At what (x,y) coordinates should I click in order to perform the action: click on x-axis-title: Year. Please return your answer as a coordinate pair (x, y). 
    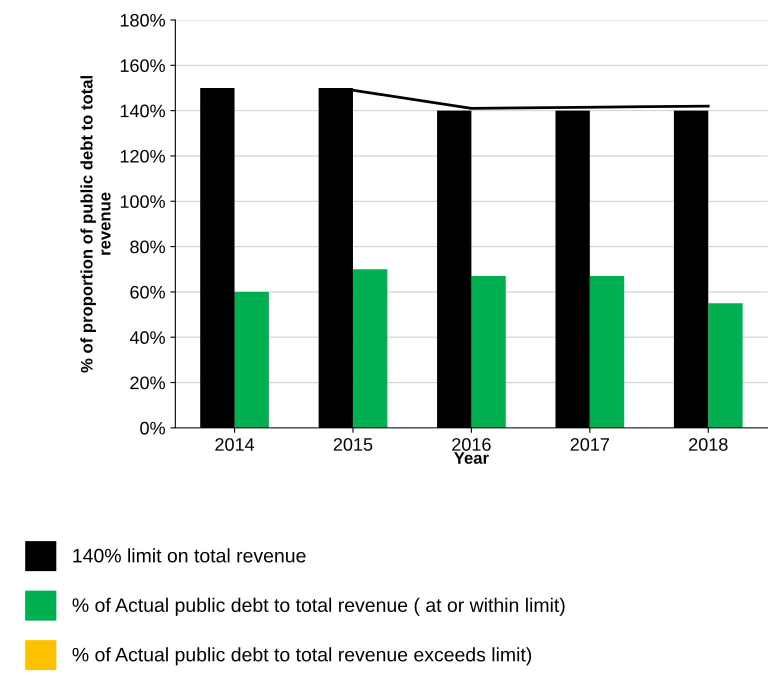
    Looking at the image, I should click on (471, 458).